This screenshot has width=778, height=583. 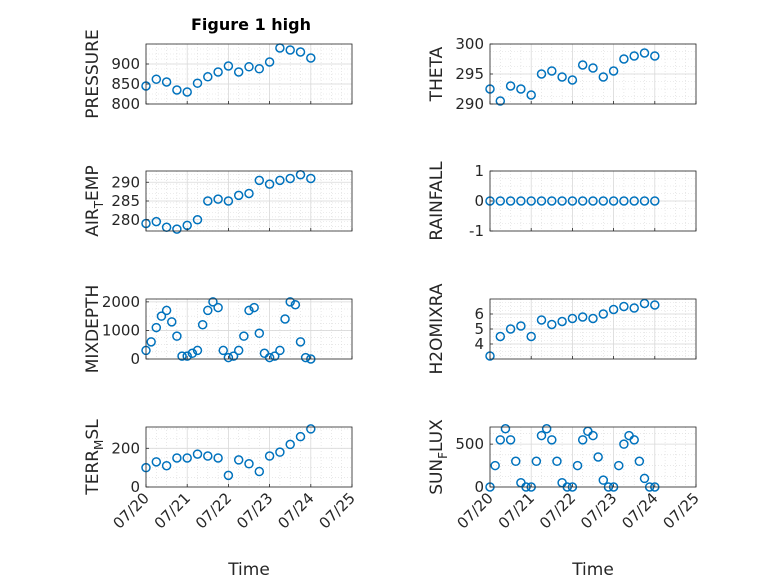 What do you see at coordinates (121, 302) in the screenshot?
I see `y-tick-label: 2000` at bounding box center [121, 302].